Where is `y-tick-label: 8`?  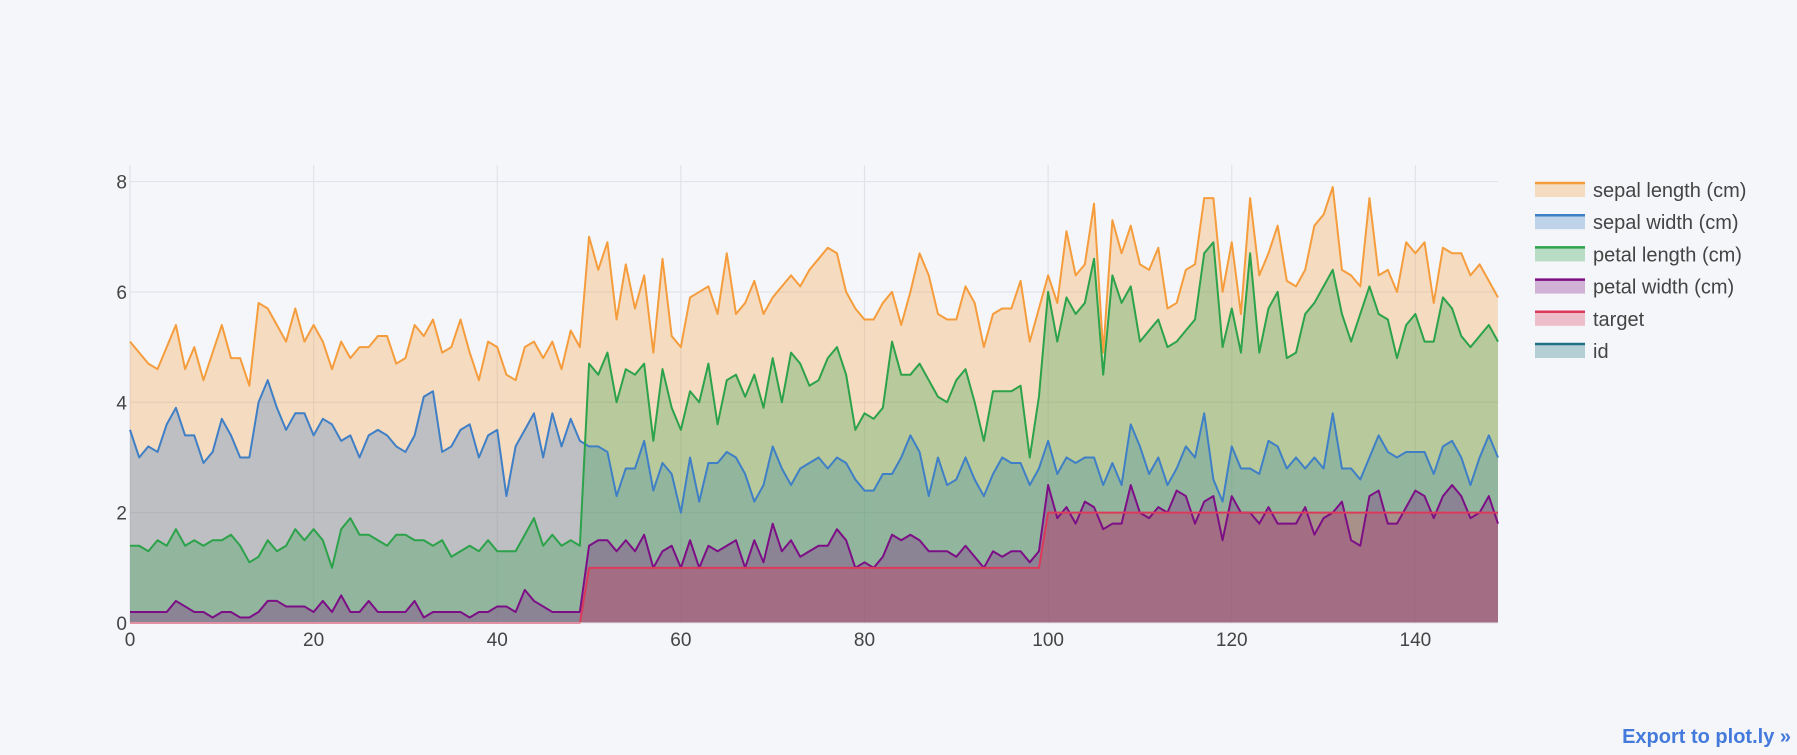 y-tick-label: 8 is located at coordinates (121, 183).